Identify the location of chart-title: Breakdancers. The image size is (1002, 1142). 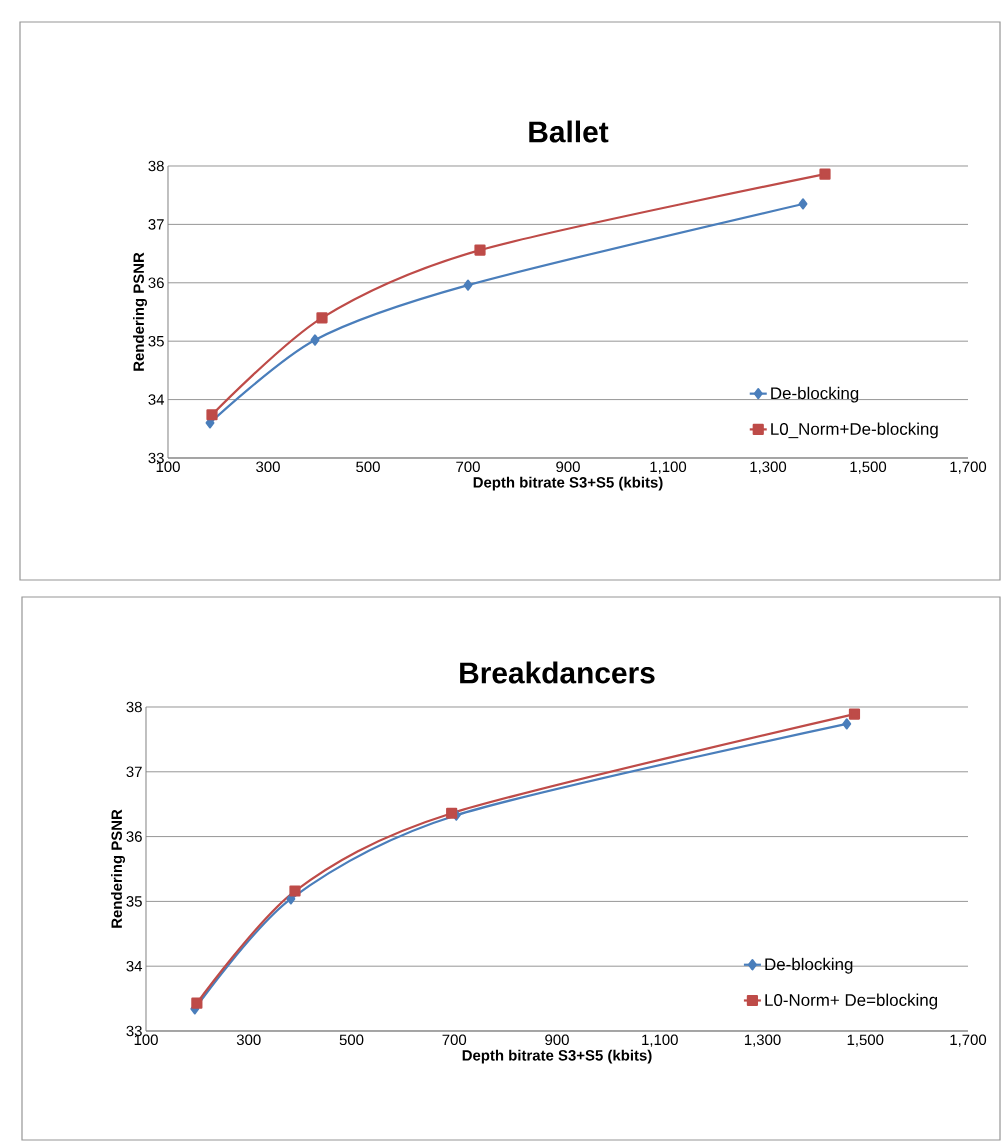
(557, 672).